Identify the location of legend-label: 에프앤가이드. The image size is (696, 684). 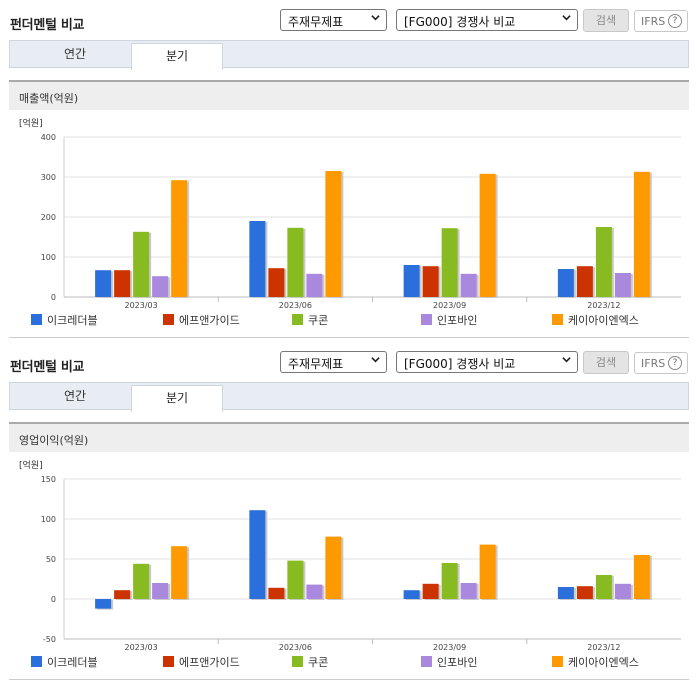
(209, 662).